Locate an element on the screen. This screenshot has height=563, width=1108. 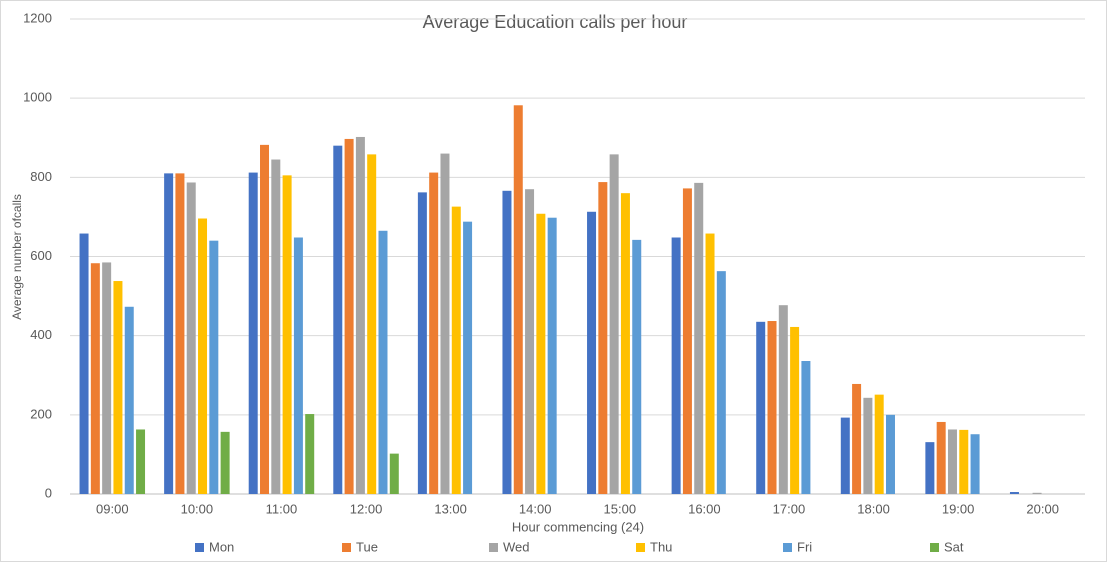
legend-label: Sat is located at coordinates (954, 546).